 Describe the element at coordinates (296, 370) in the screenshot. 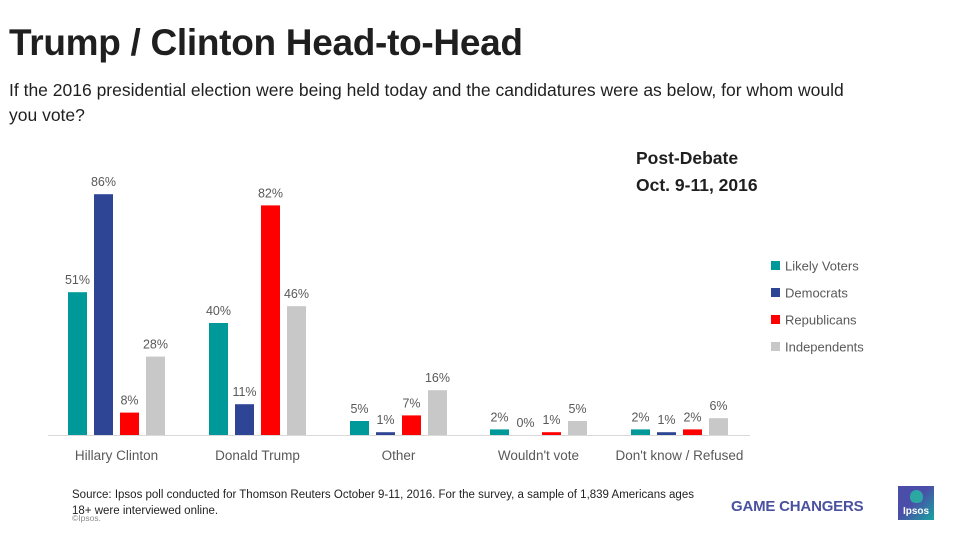

I see `bar-donald-trump-independents` at that location.